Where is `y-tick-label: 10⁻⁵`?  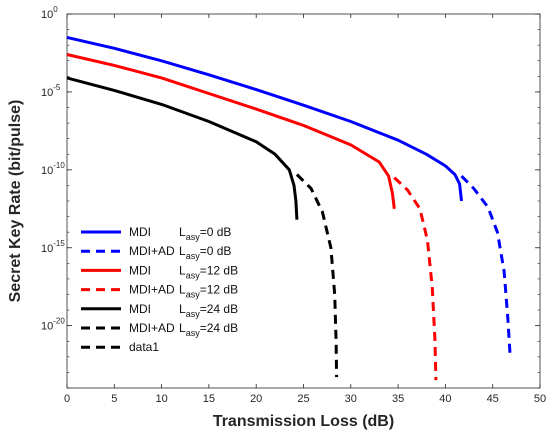
y-tick-label: 10⁻⁵ is located at coordinates (51, 91).